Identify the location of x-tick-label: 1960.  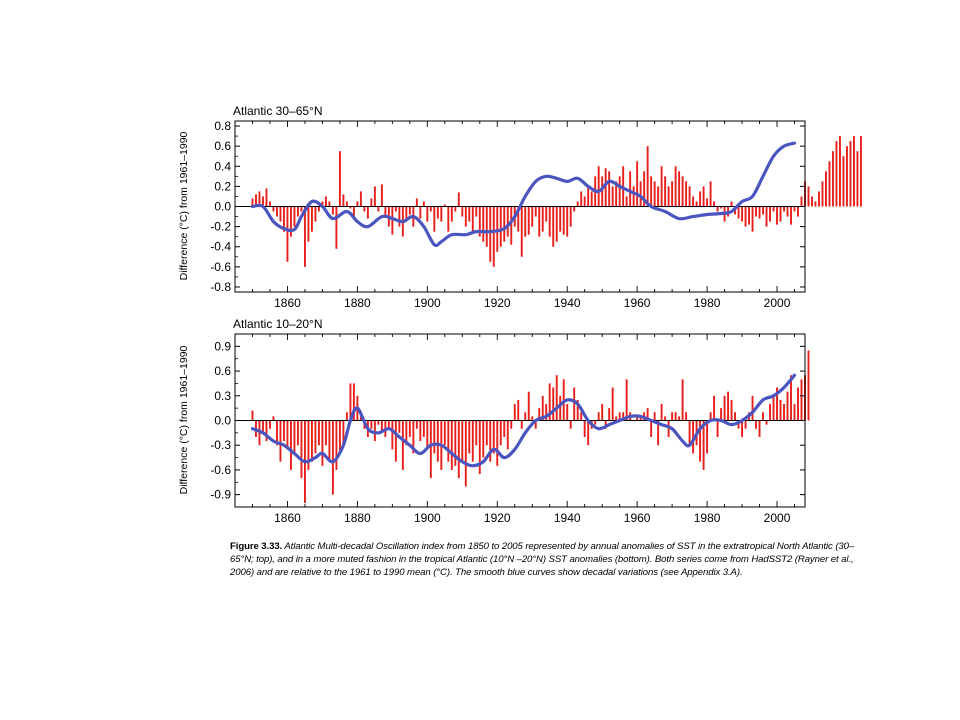
(637, 518).